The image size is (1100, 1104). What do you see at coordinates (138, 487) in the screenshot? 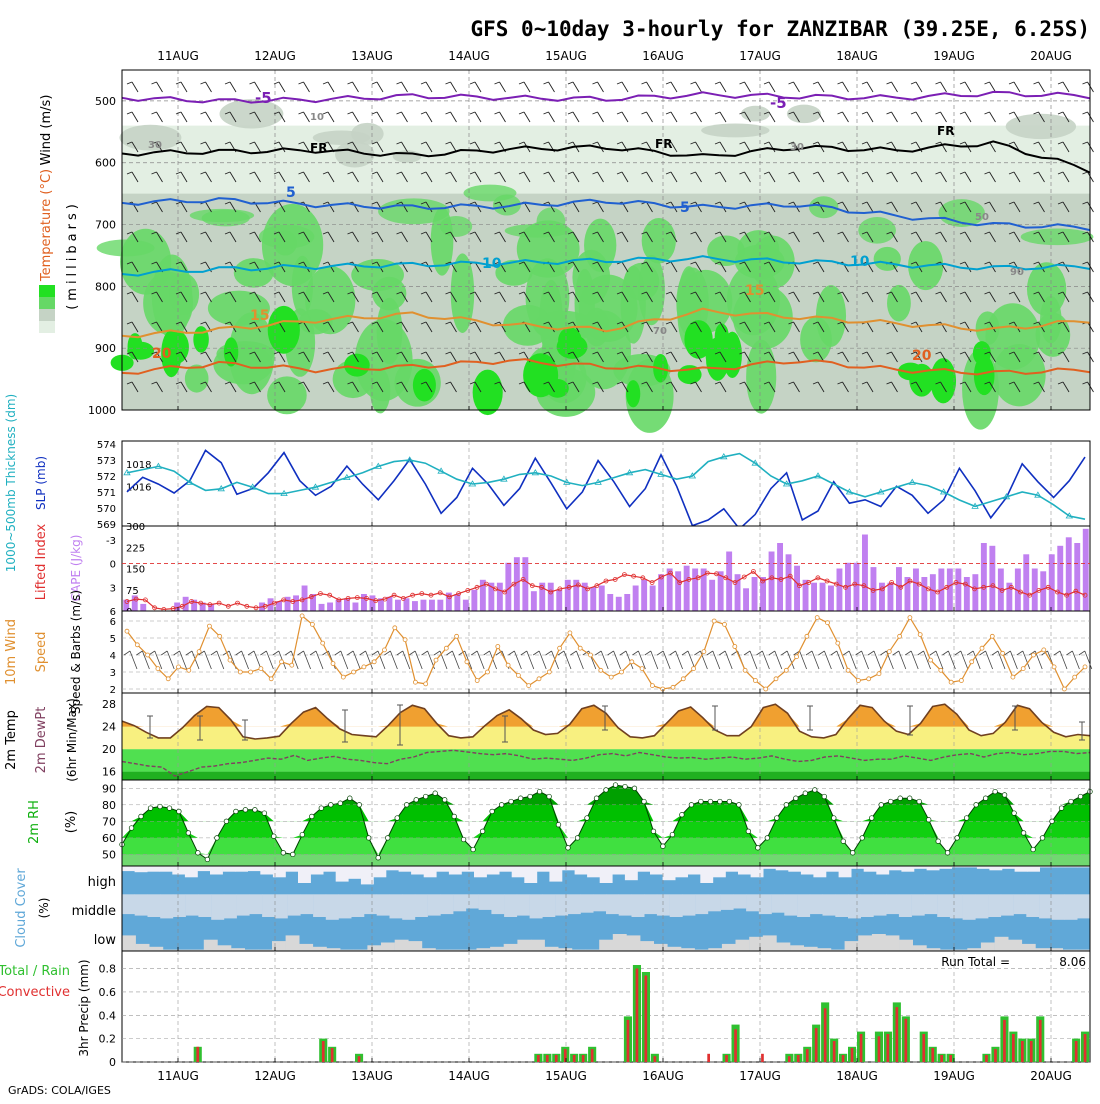
I see `slp-tick-label: 1016` at bounding box center [138, 487].